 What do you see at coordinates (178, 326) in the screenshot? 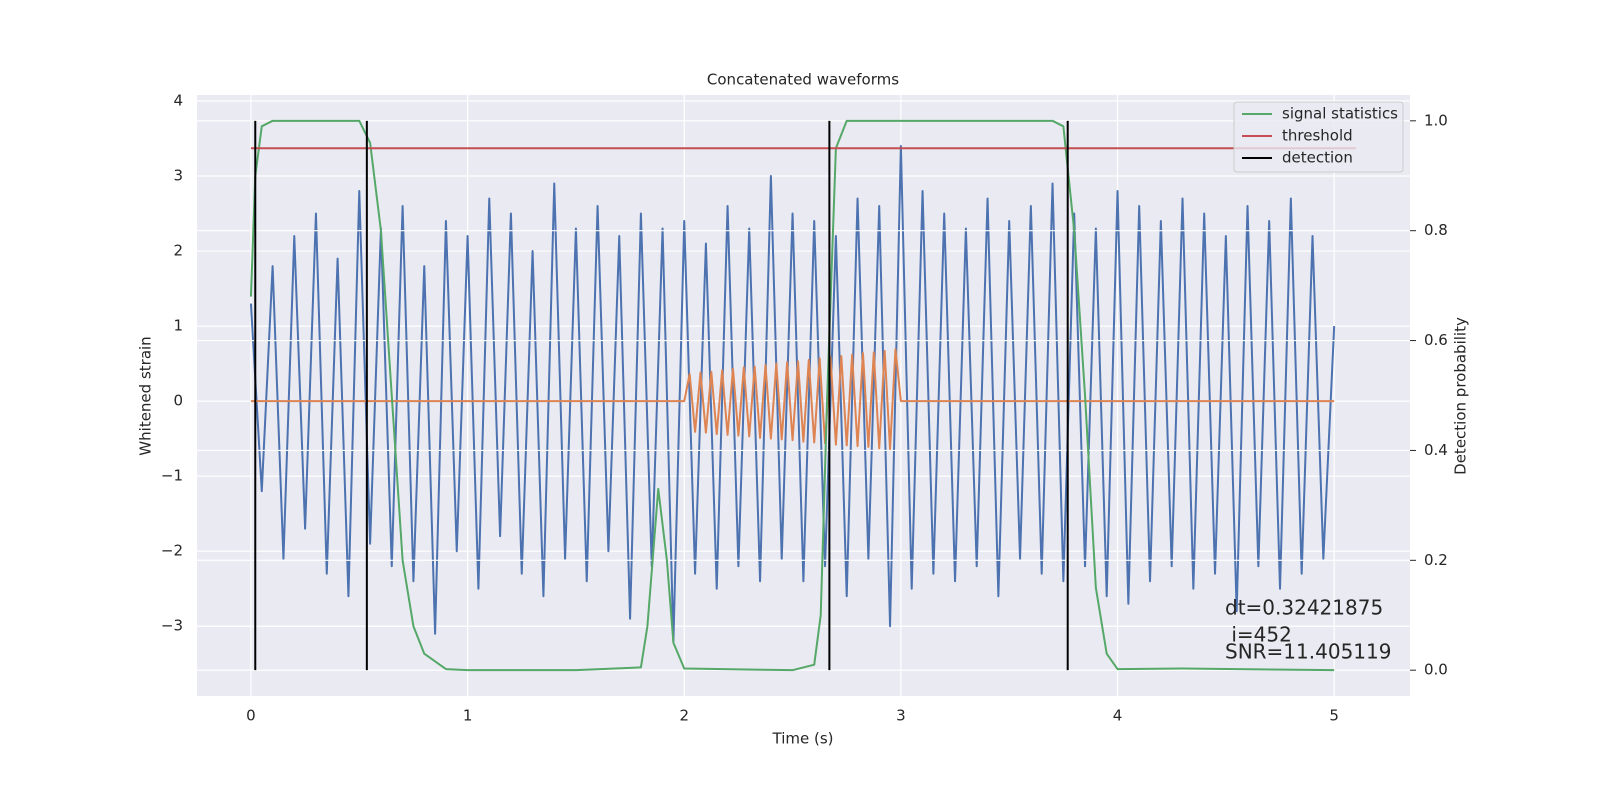
I see `y-tick-label: 1` at bounding box center [178, 326].